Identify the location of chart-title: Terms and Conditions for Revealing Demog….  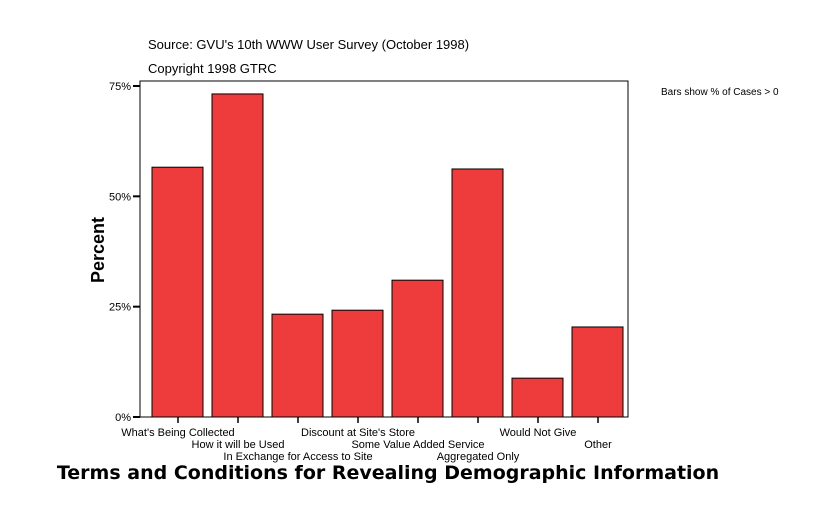
(388, 473).